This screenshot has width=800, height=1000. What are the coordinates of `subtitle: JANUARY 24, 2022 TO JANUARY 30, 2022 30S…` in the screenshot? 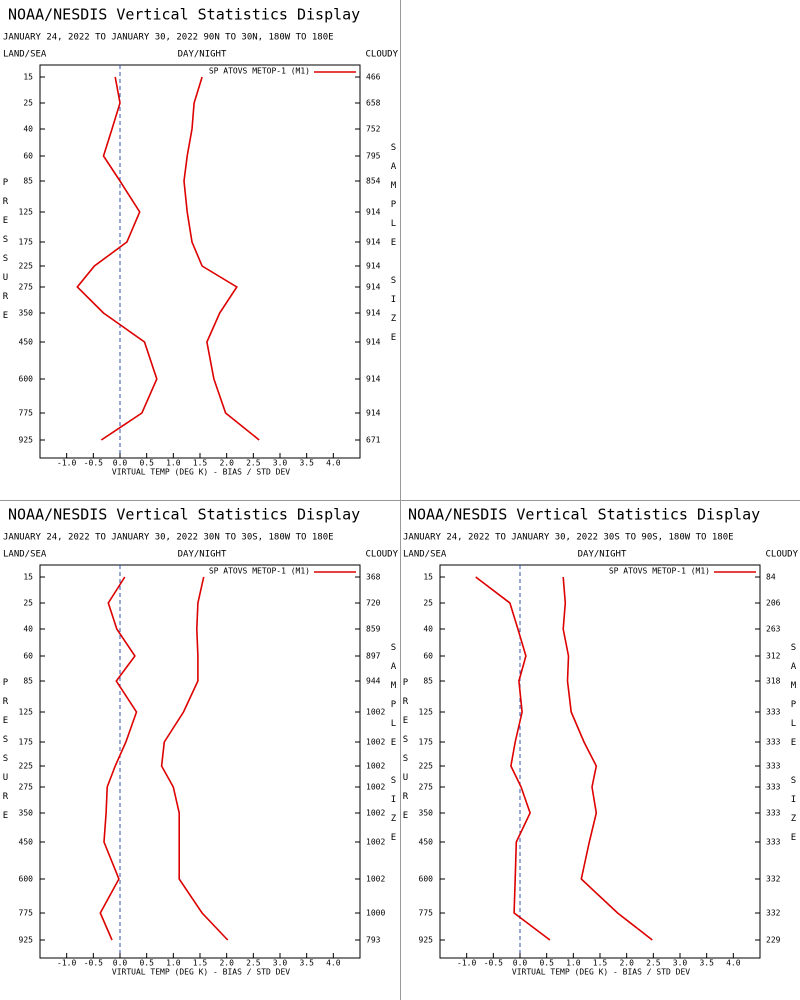 It's located at (568, 538).